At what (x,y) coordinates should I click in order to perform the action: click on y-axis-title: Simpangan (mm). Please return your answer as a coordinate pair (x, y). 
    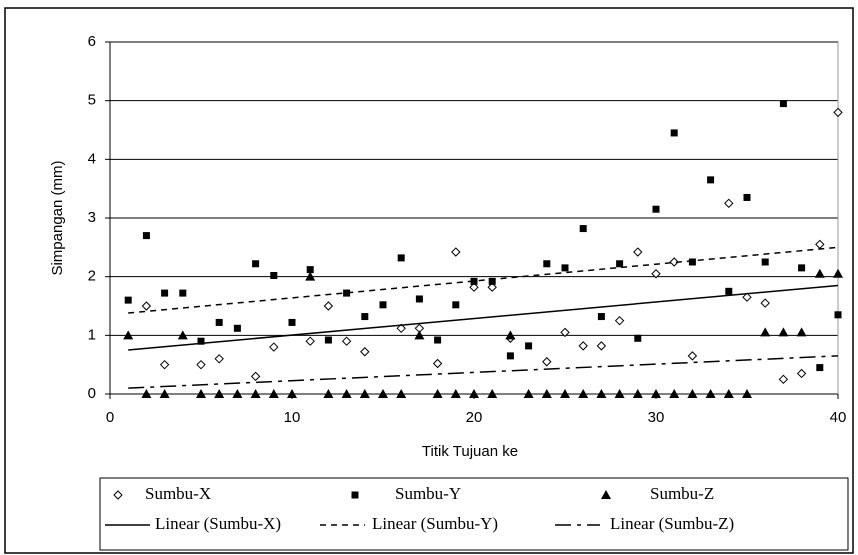
    Looking at the image, I should click on (57, 217).